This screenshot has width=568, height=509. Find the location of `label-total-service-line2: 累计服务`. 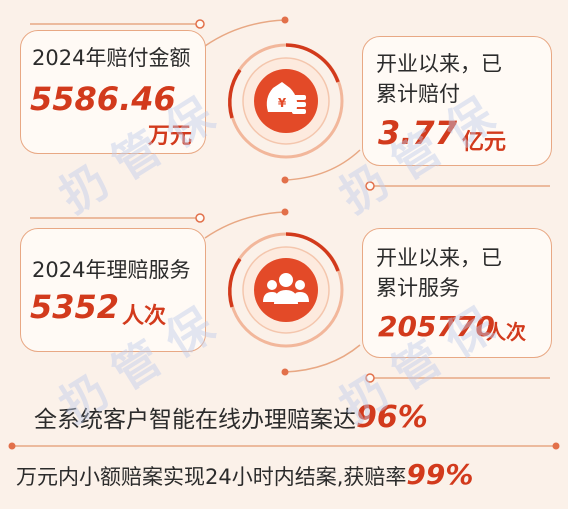

label-total-service-line2: 累计服务 is located at coordinates (418, 288).